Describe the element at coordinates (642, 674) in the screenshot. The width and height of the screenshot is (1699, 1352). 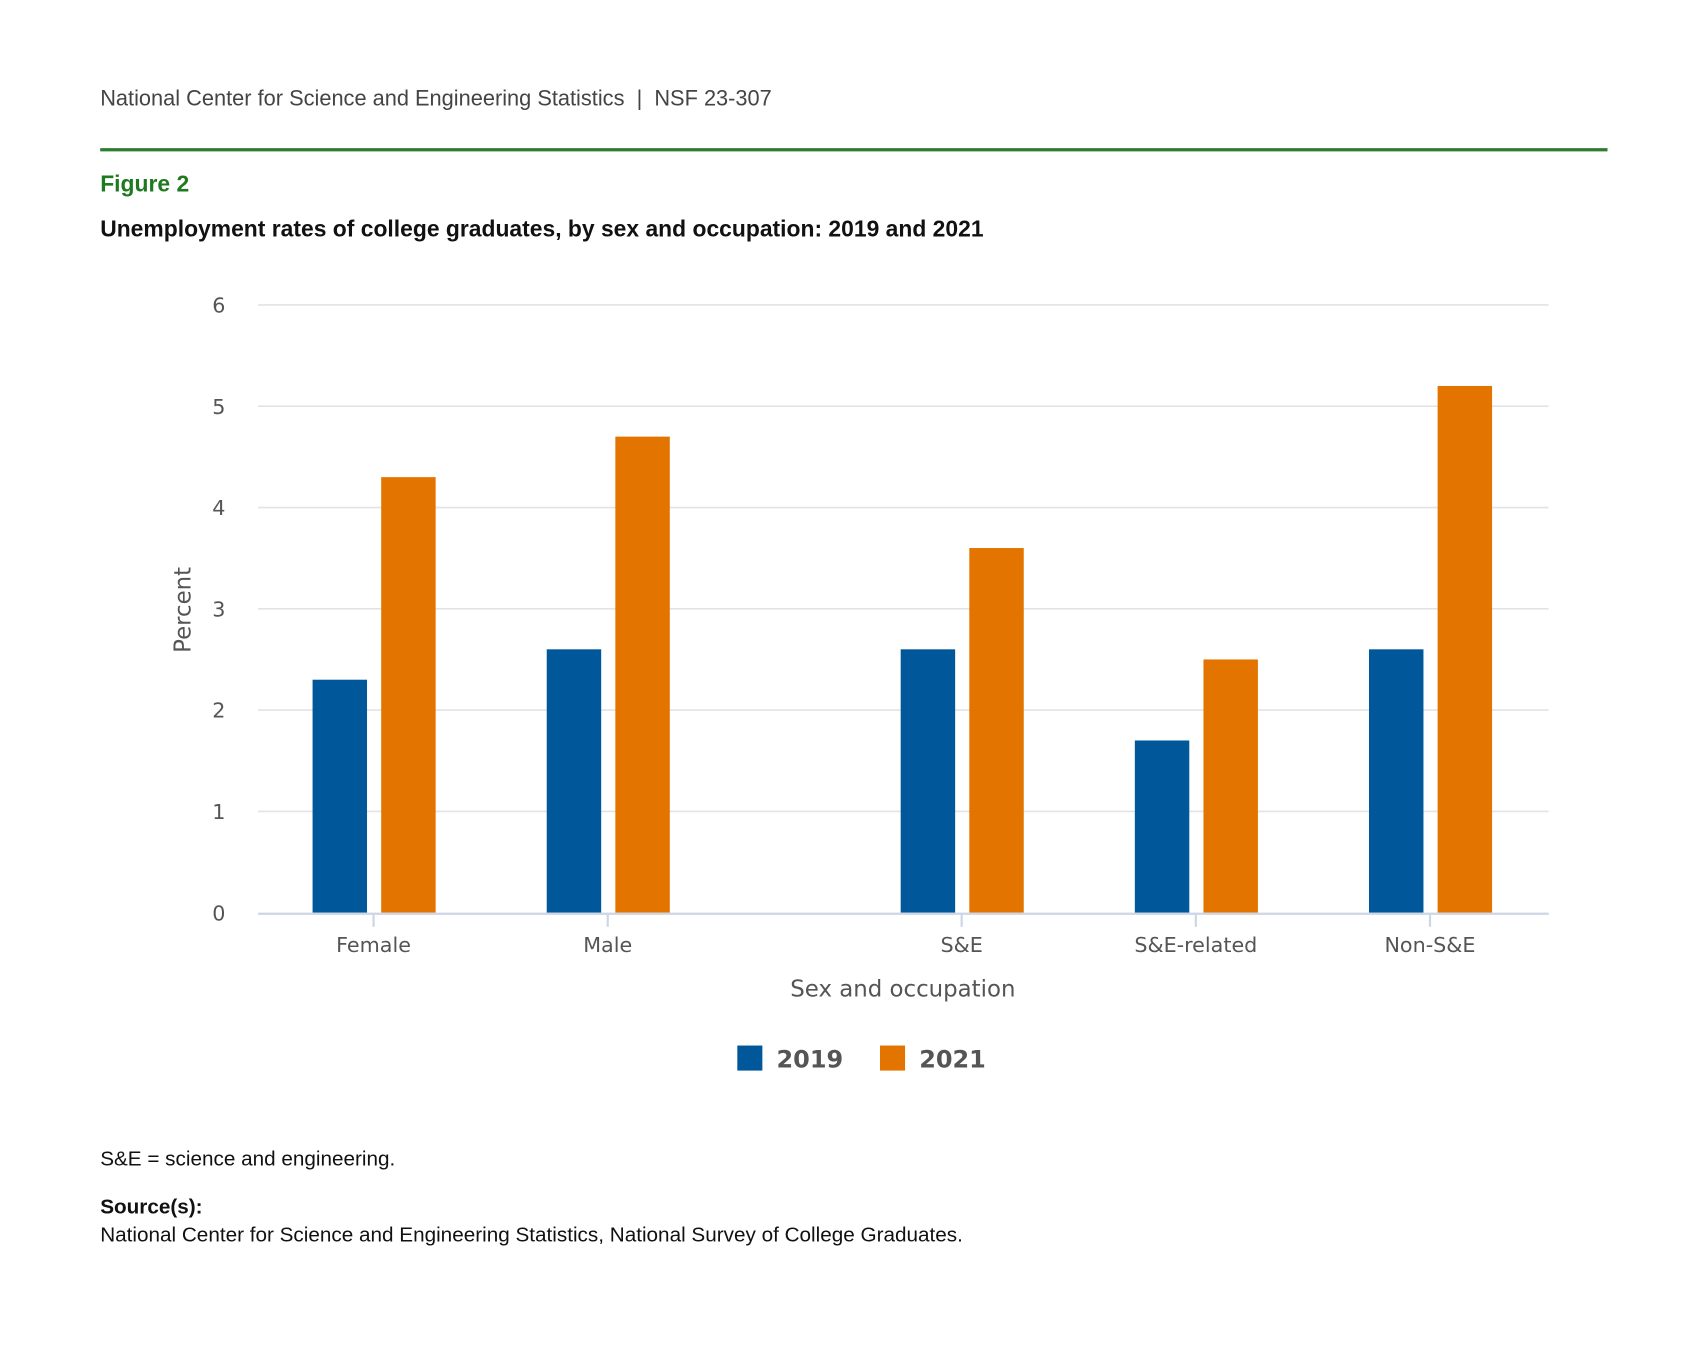
I see `bar-2021-Male` at that location.